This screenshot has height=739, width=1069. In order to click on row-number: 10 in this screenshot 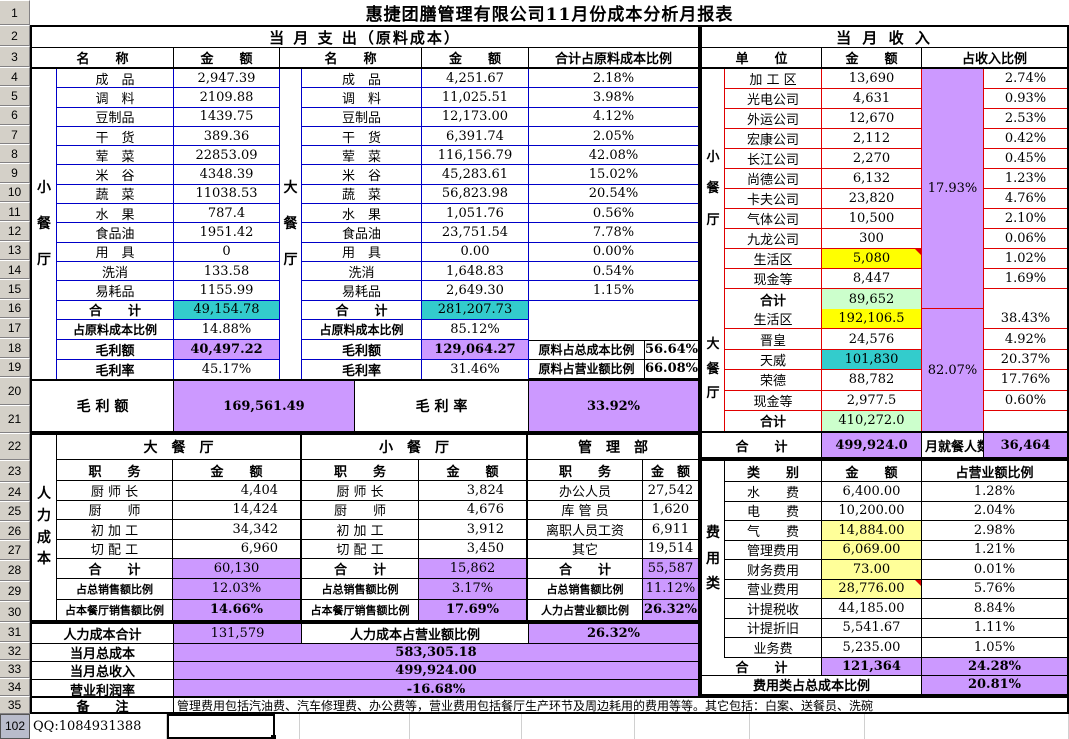, I will do `click(15, 192)`.